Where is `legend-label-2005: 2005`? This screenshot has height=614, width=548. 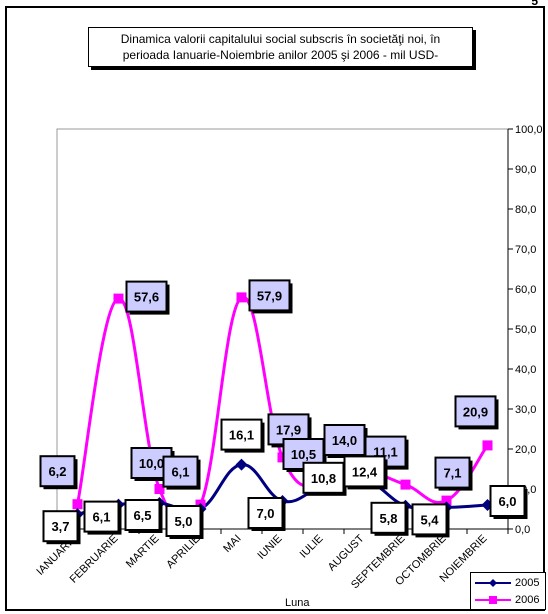
legend-label-2005: 2005 is located at coordinates (527, 583).